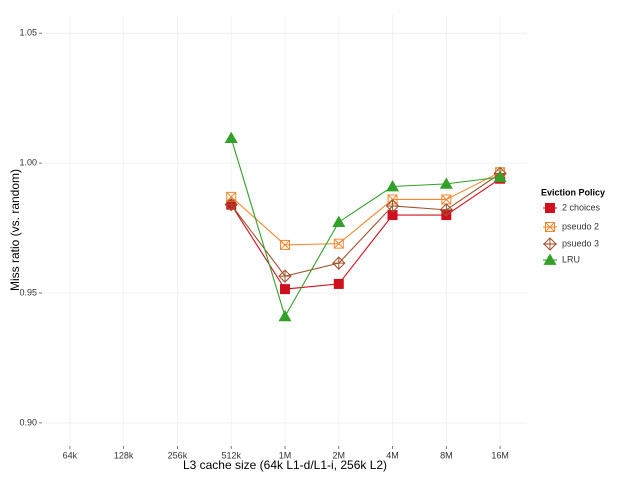  What do you see at coordinates (70, 455) in the screenshot?
I see `x-tick-label: 64k` at bounding box center [70, 455].